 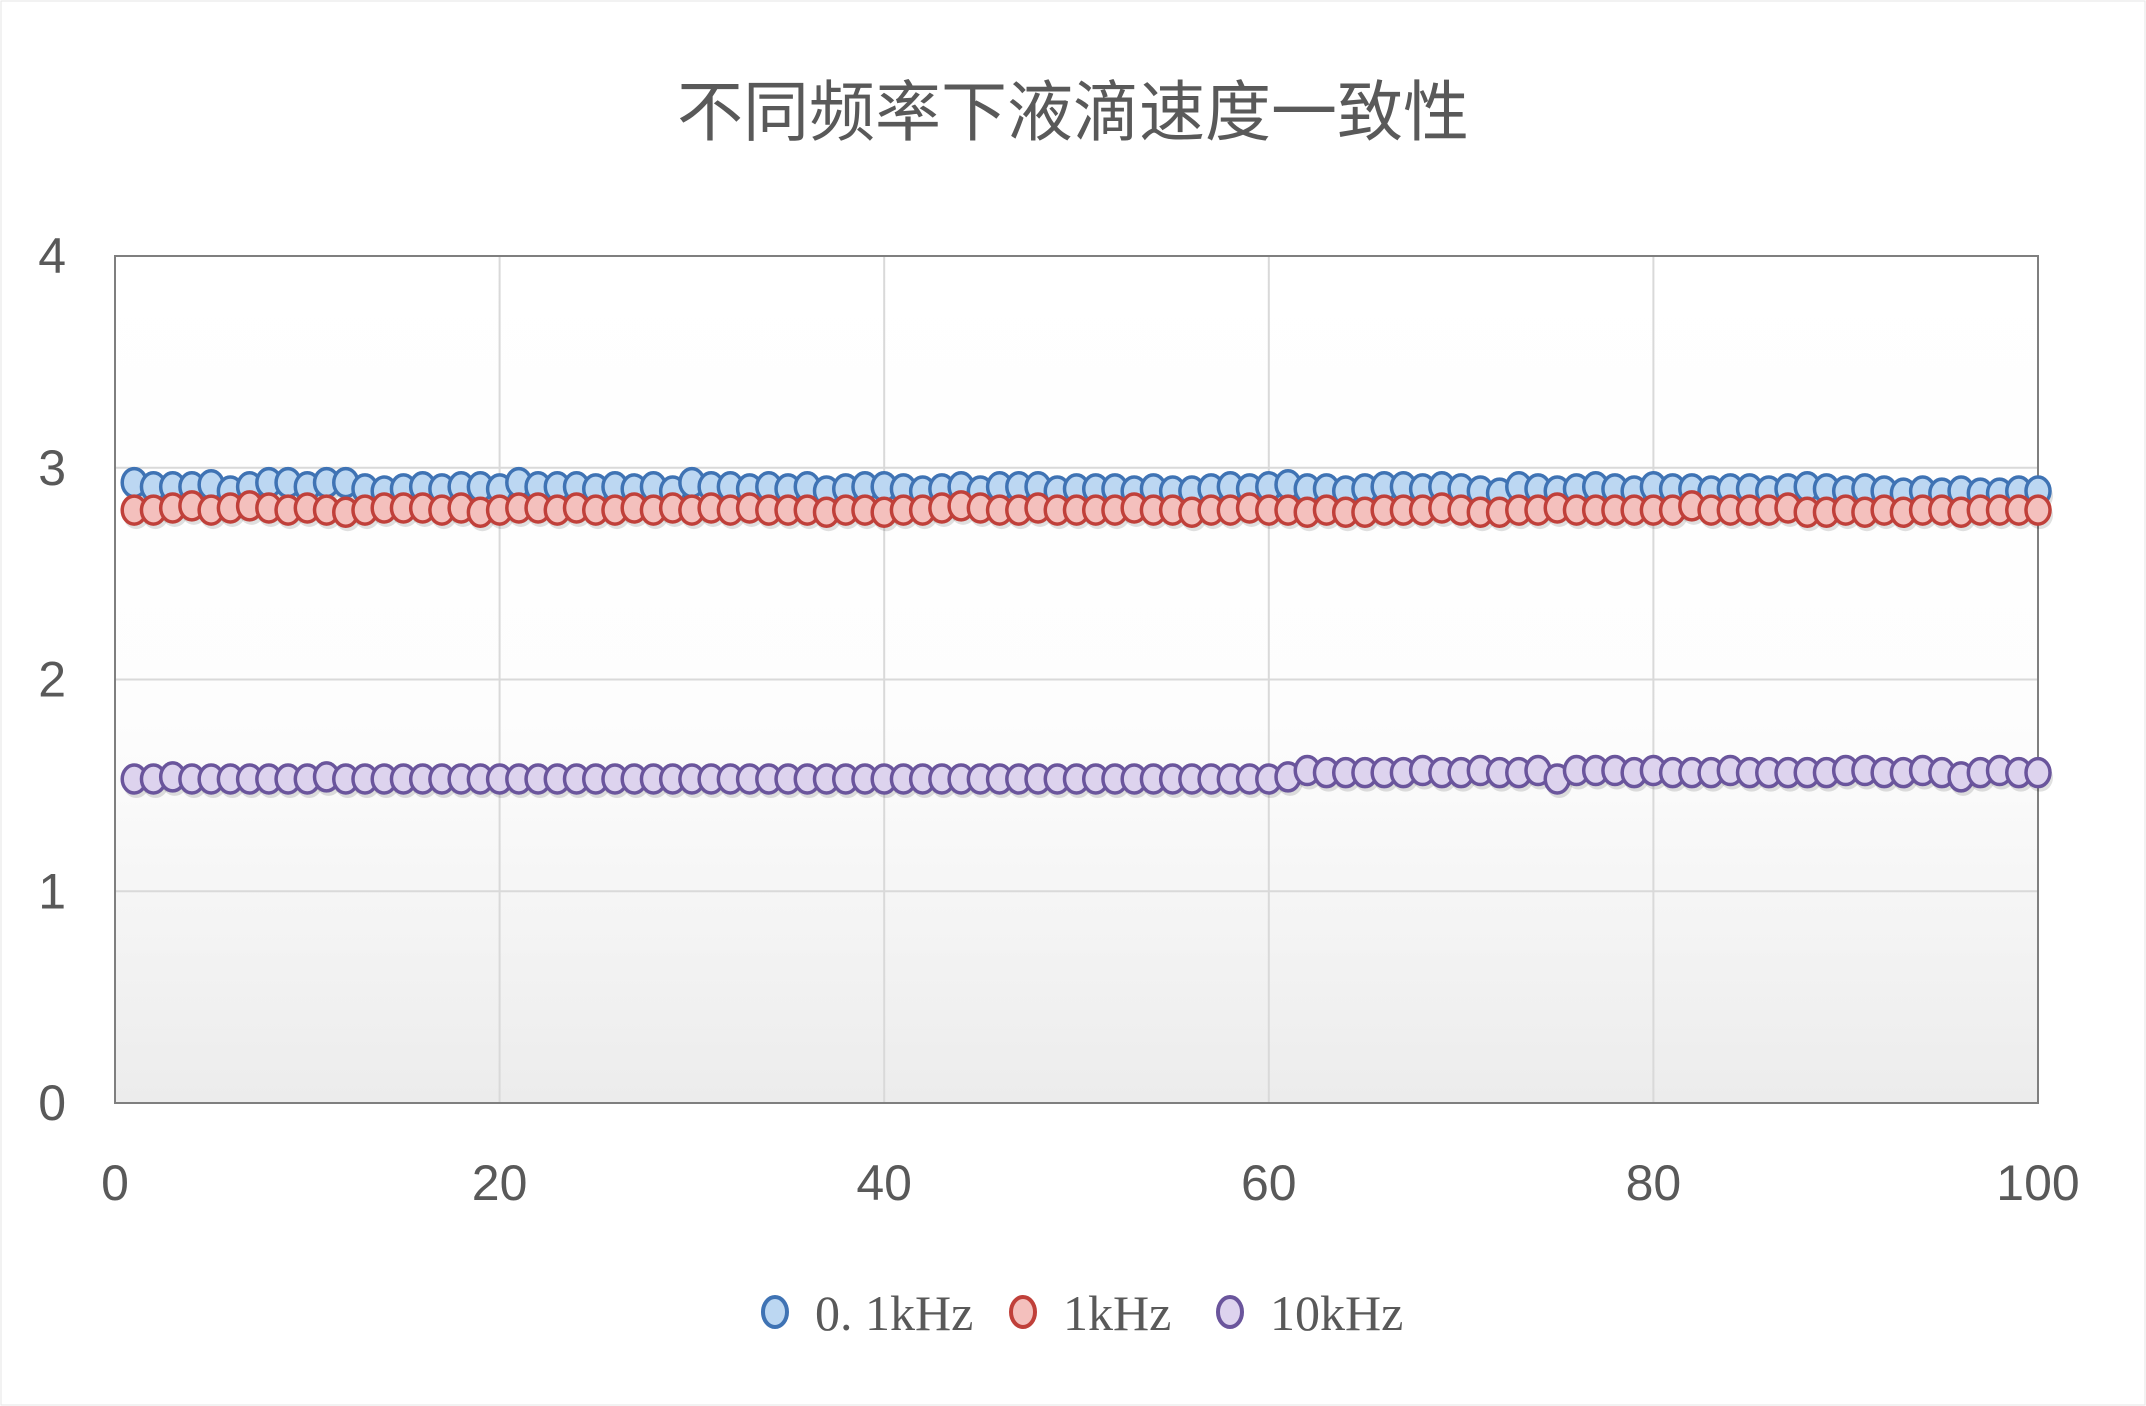 What do you see at coordinates (884, 1183) in the screenshot?
I see `x-tick-label: 40` at bounding box center [884, 1183].